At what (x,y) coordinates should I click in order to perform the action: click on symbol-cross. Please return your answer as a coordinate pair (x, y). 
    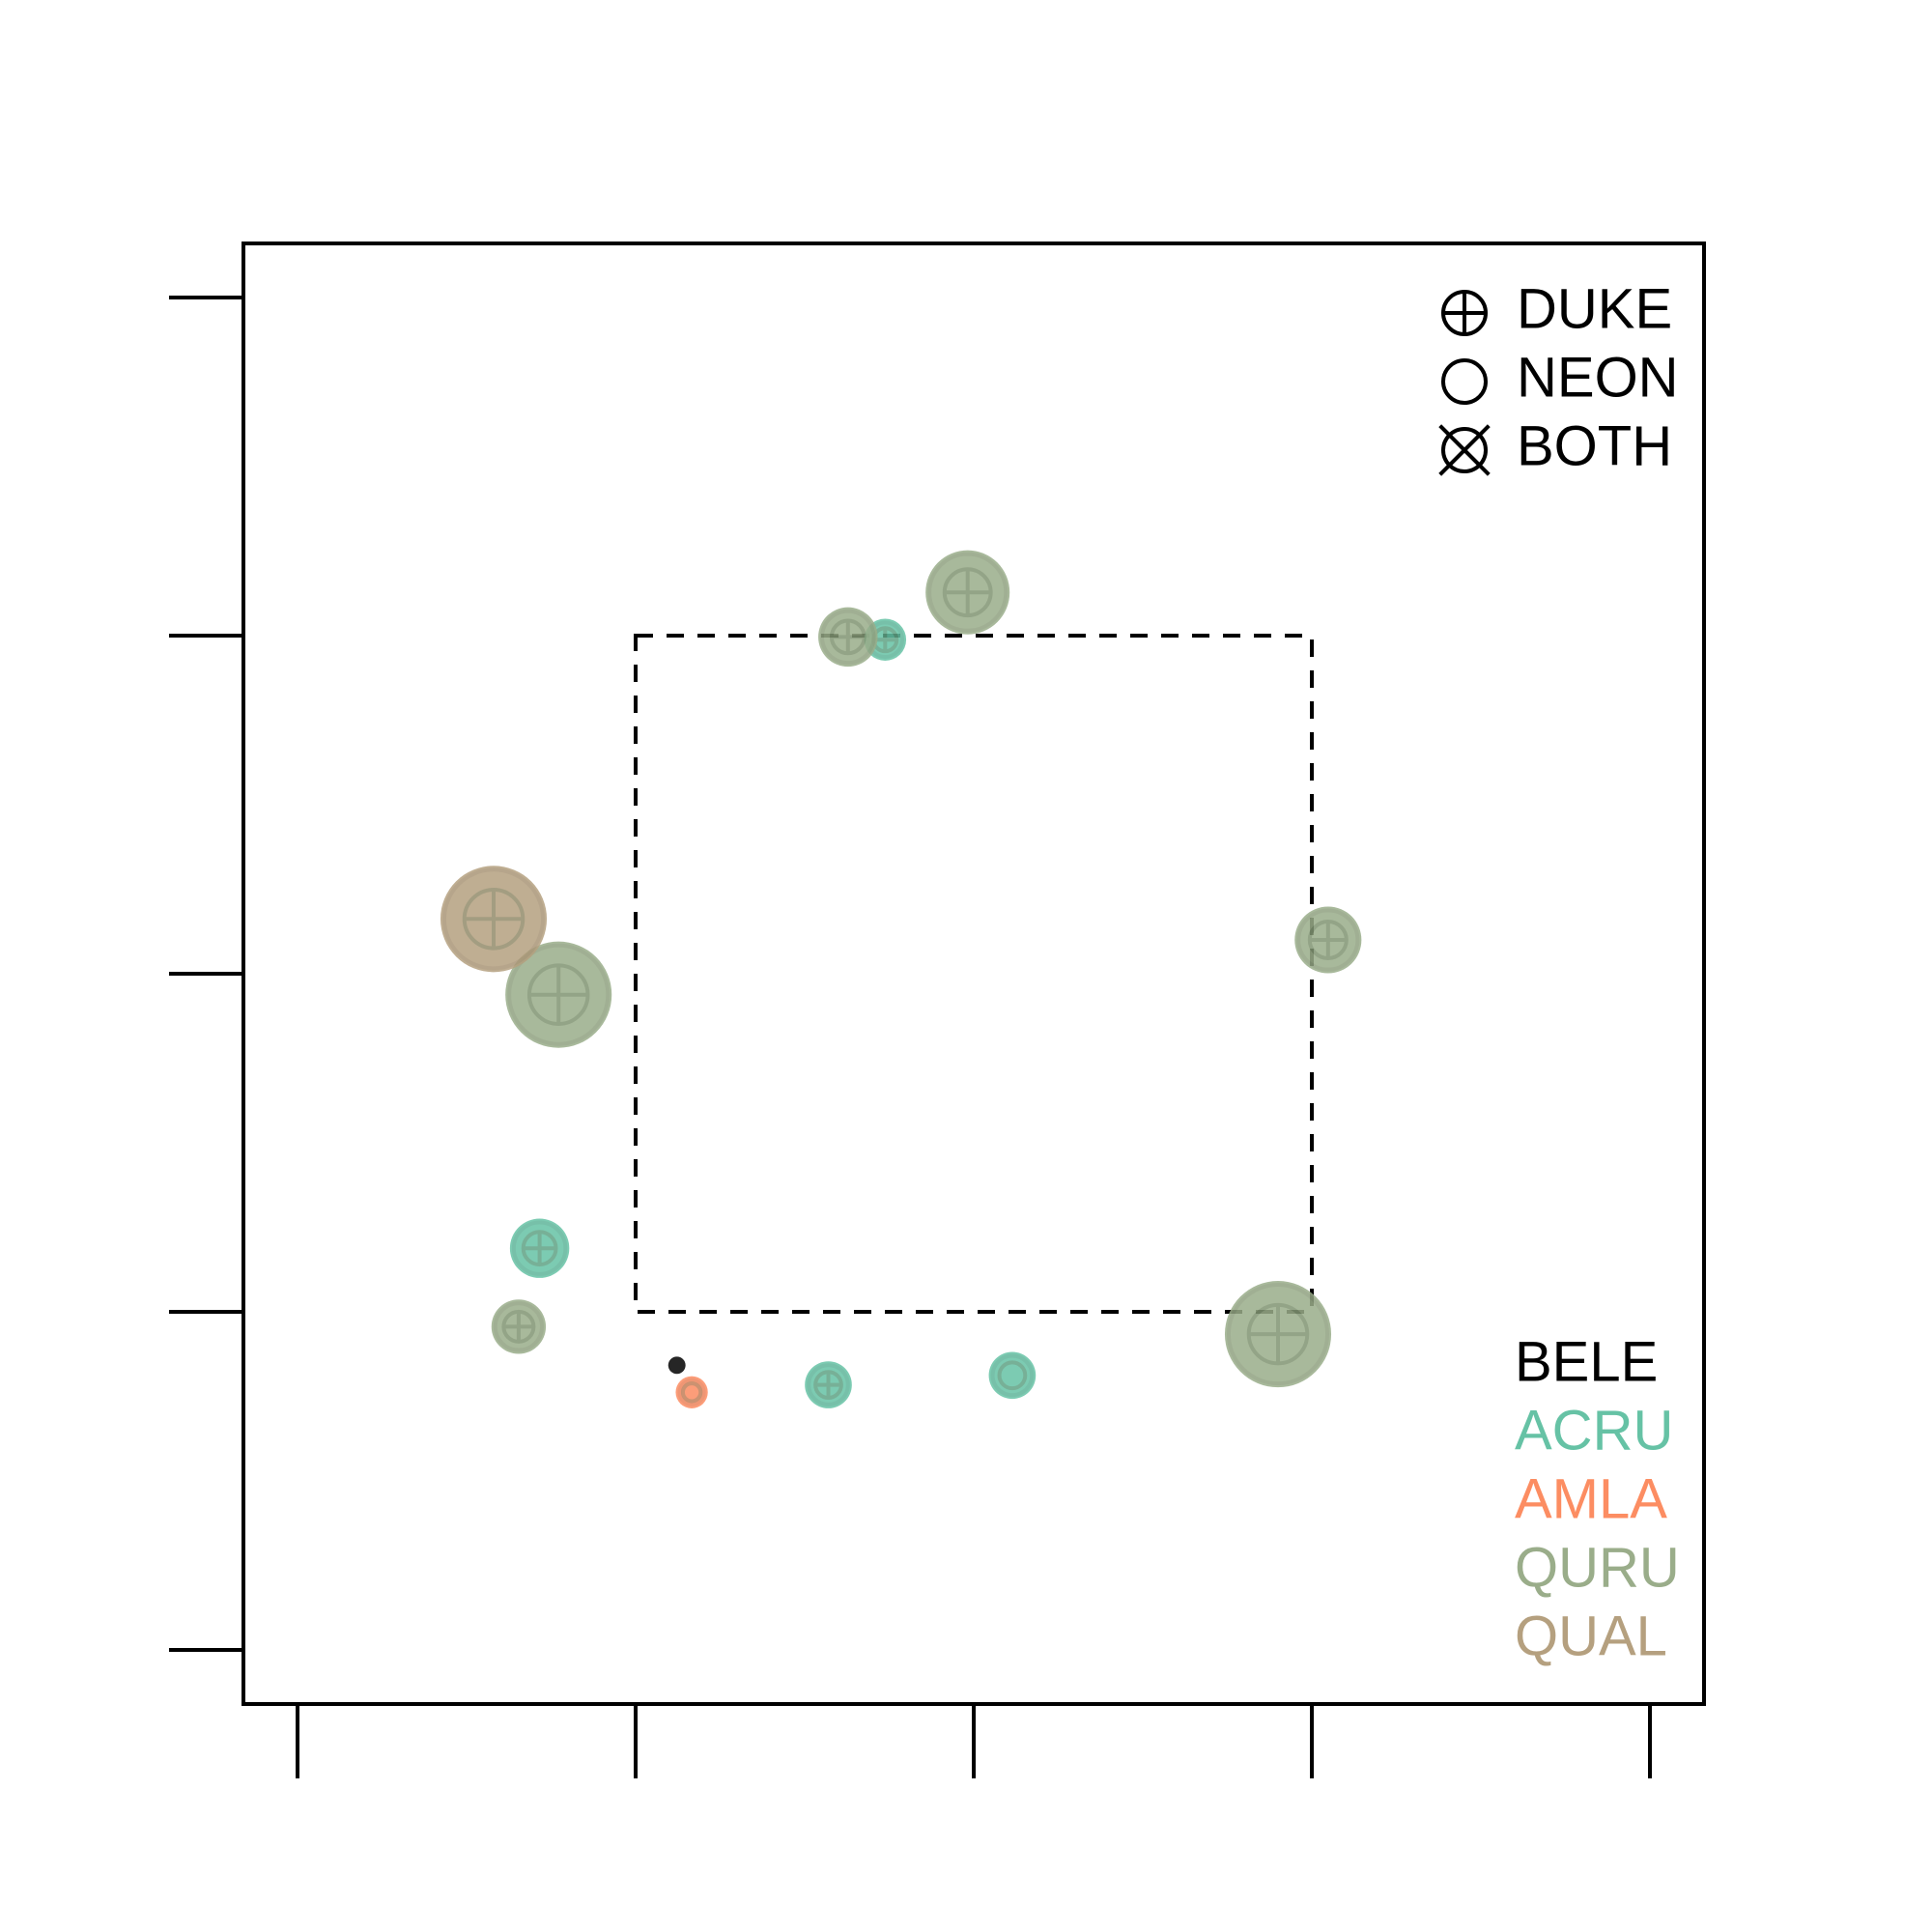
    Looking at the image, I should click on (1464, 450).